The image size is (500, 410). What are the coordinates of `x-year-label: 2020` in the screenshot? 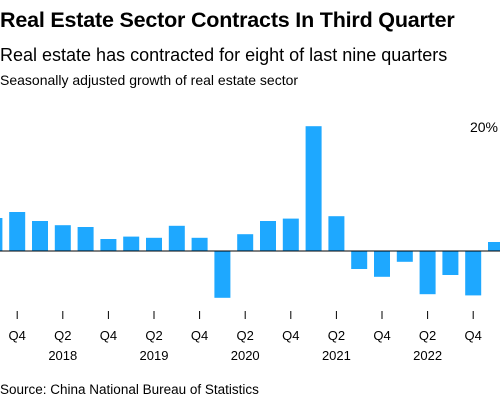 It's located at (245, 355).